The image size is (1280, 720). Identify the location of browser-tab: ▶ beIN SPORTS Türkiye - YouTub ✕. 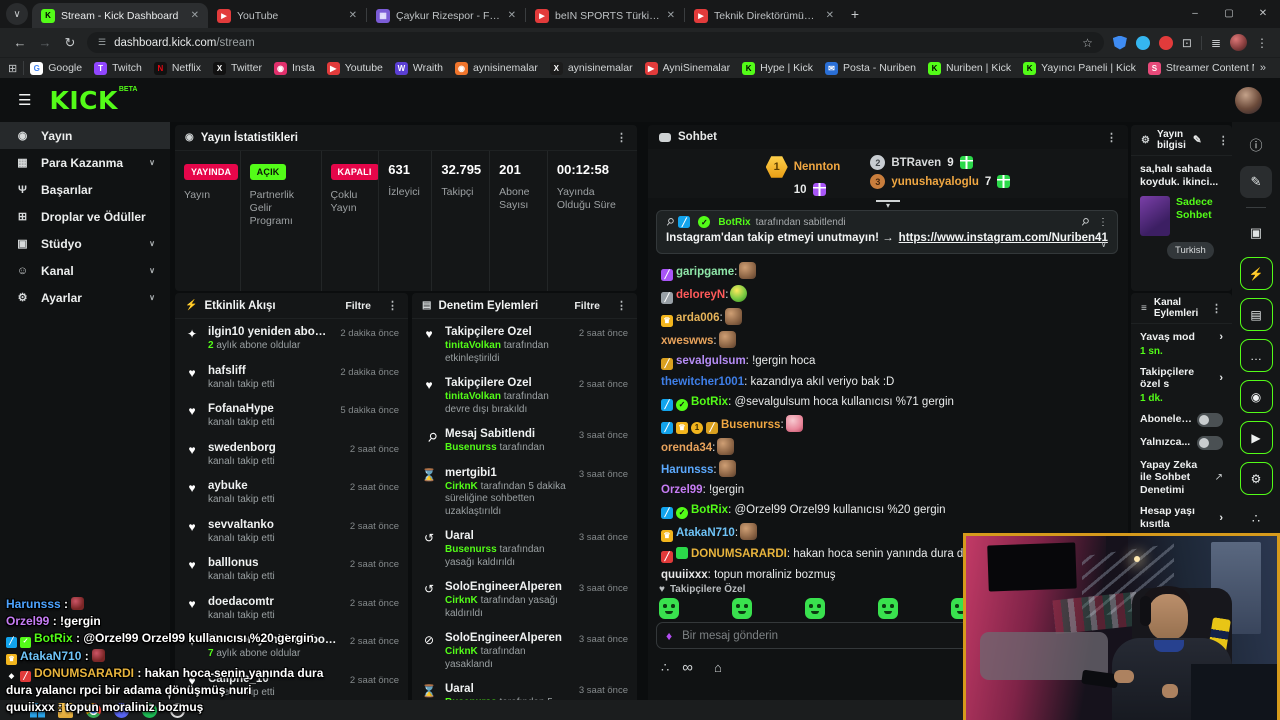
(605, 15).